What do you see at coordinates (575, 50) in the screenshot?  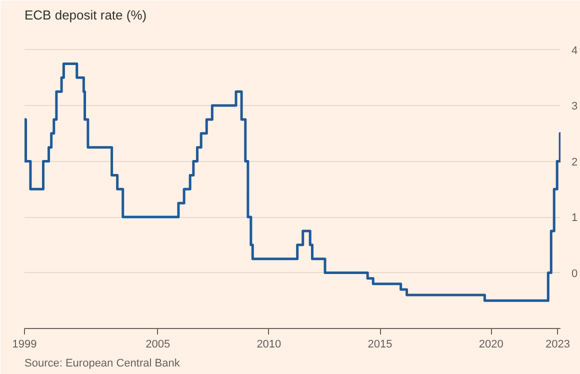 I see `y-tick-label: 4` at bounding box center [575, 50].